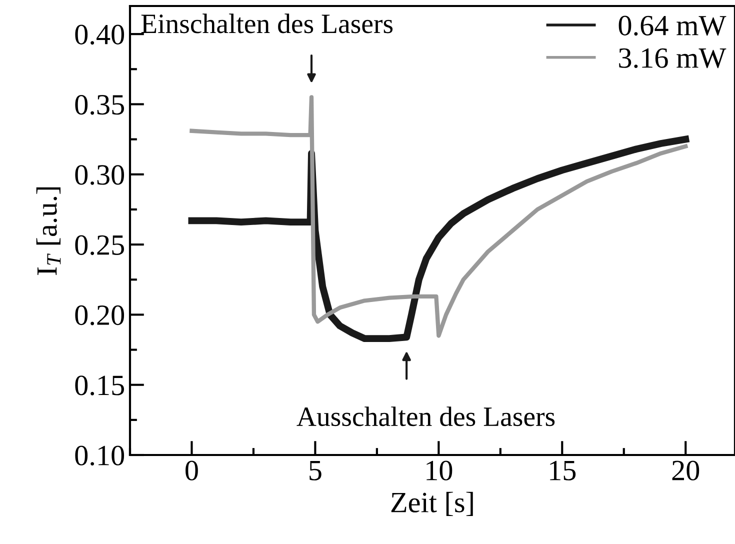  I want to click on y-tick-label: 0.20, so click(99, 315).